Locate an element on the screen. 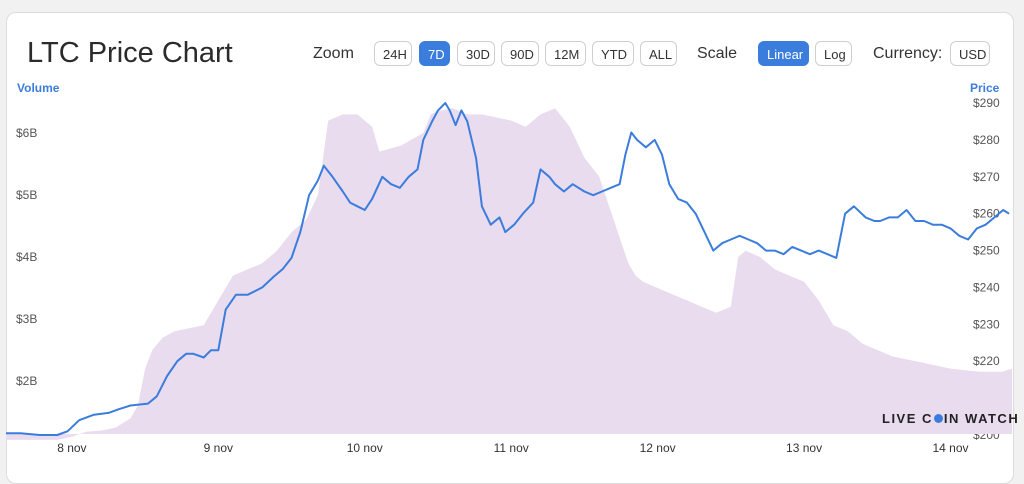 This screenshot has height=484, width=1024. price-tick-label: $230 is located at coordinates (986, 324).